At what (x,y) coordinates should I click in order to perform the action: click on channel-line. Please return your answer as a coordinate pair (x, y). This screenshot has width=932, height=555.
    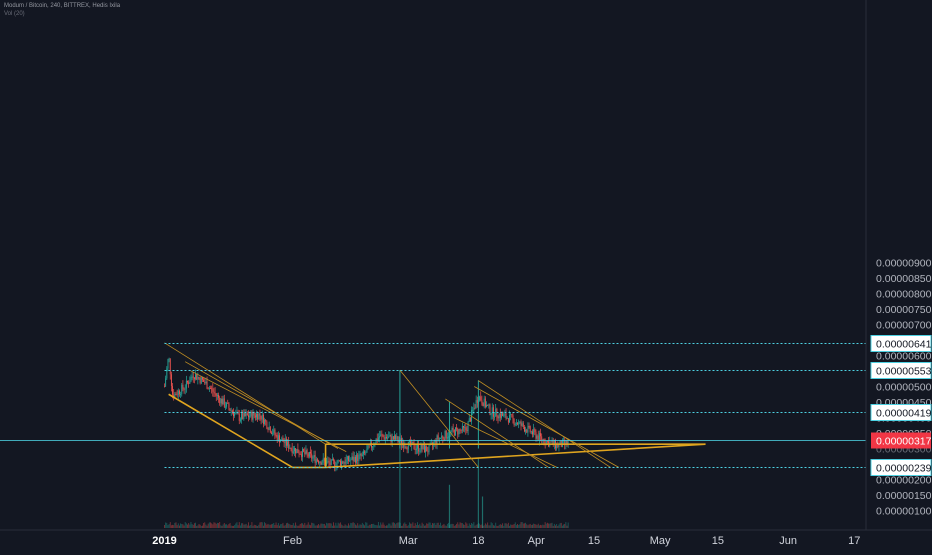
    Looking at the image, I should click on (439, 418).